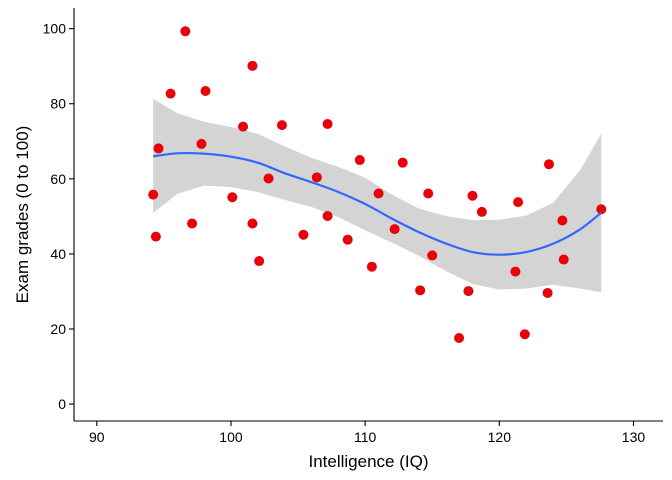  What do you see at coordinates (634, 437) in the screenshot?
I see `x-tick-label: 130` at bounding box center [634, 437].